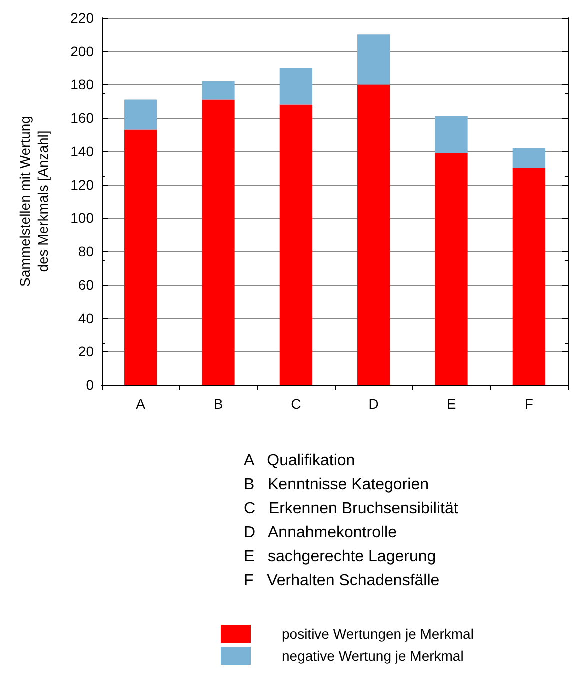  Describe the element at coordinates (529, 404) in the screenshot. I see `x-tick-label: F` at that location.